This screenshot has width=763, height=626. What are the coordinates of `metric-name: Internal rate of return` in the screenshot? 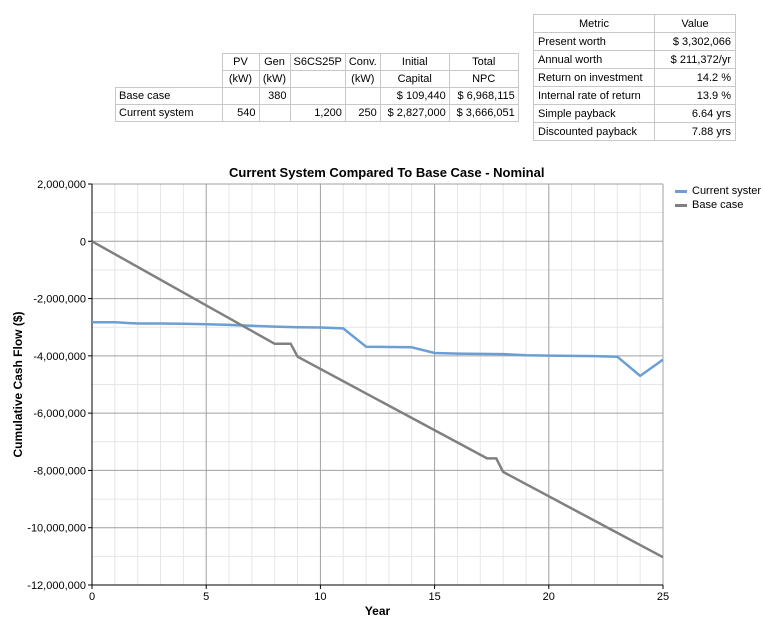 It's located at (594, 95).